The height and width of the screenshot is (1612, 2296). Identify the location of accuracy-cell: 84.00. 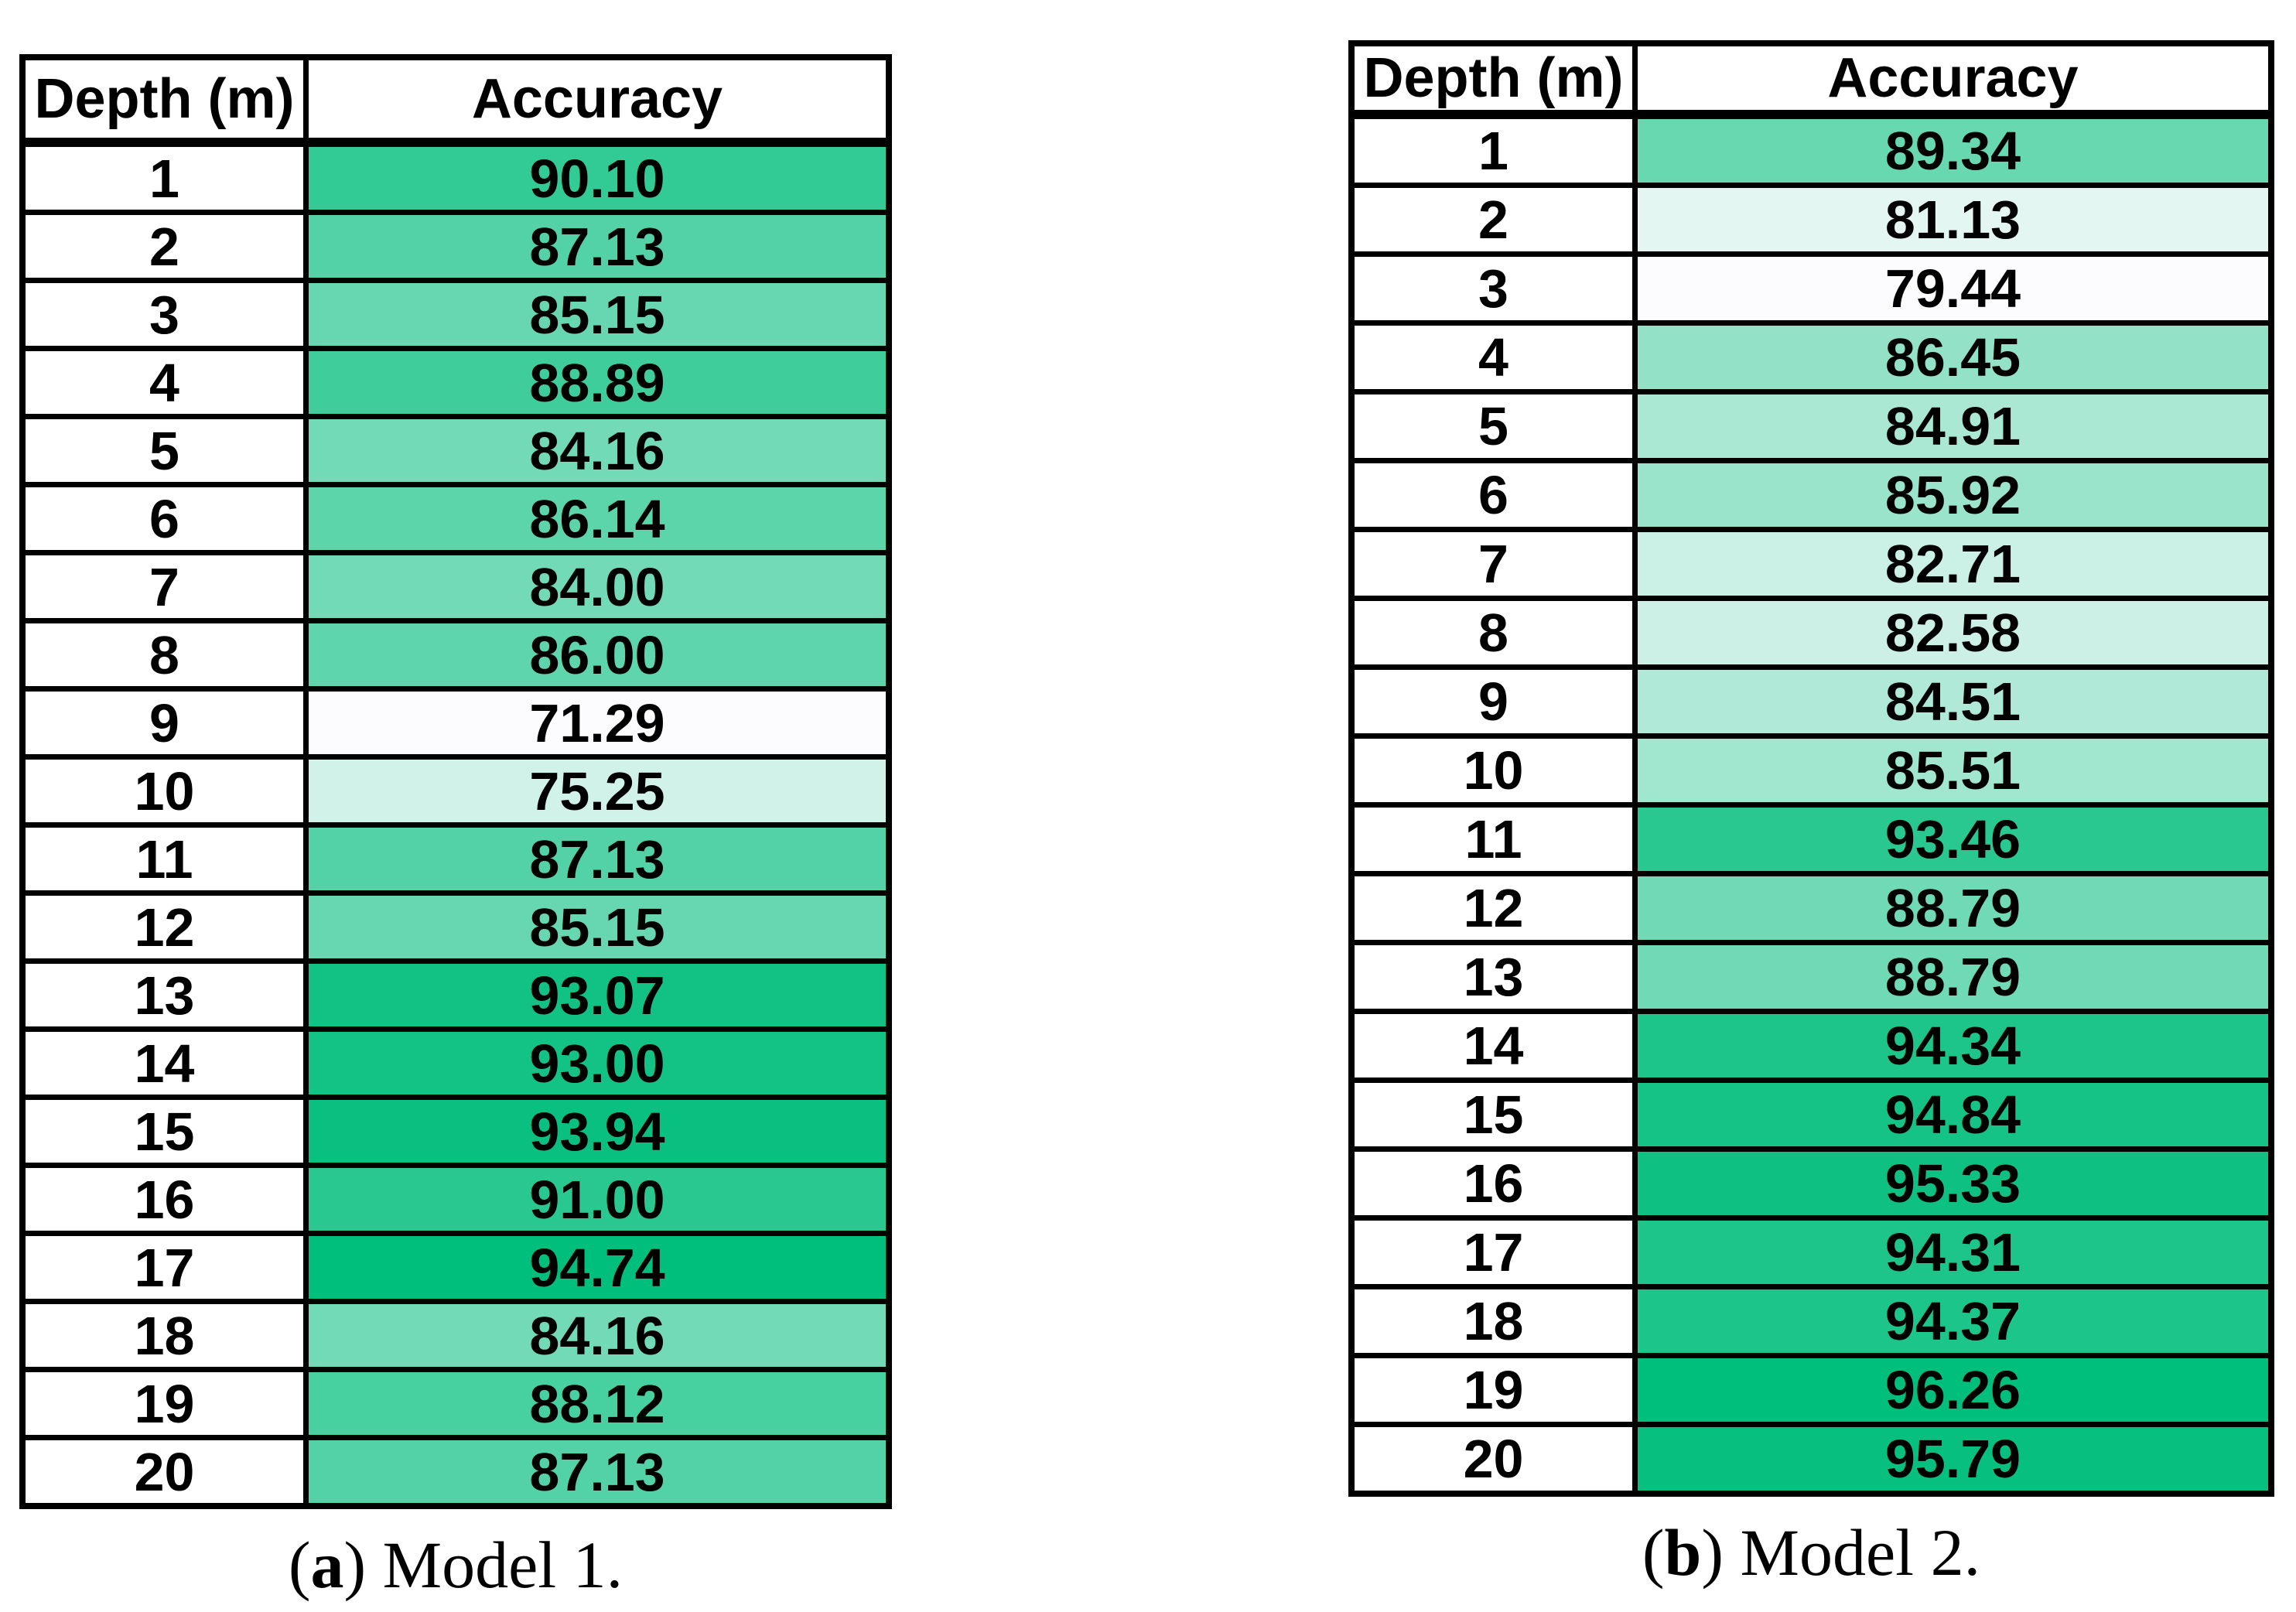
(597, 587).